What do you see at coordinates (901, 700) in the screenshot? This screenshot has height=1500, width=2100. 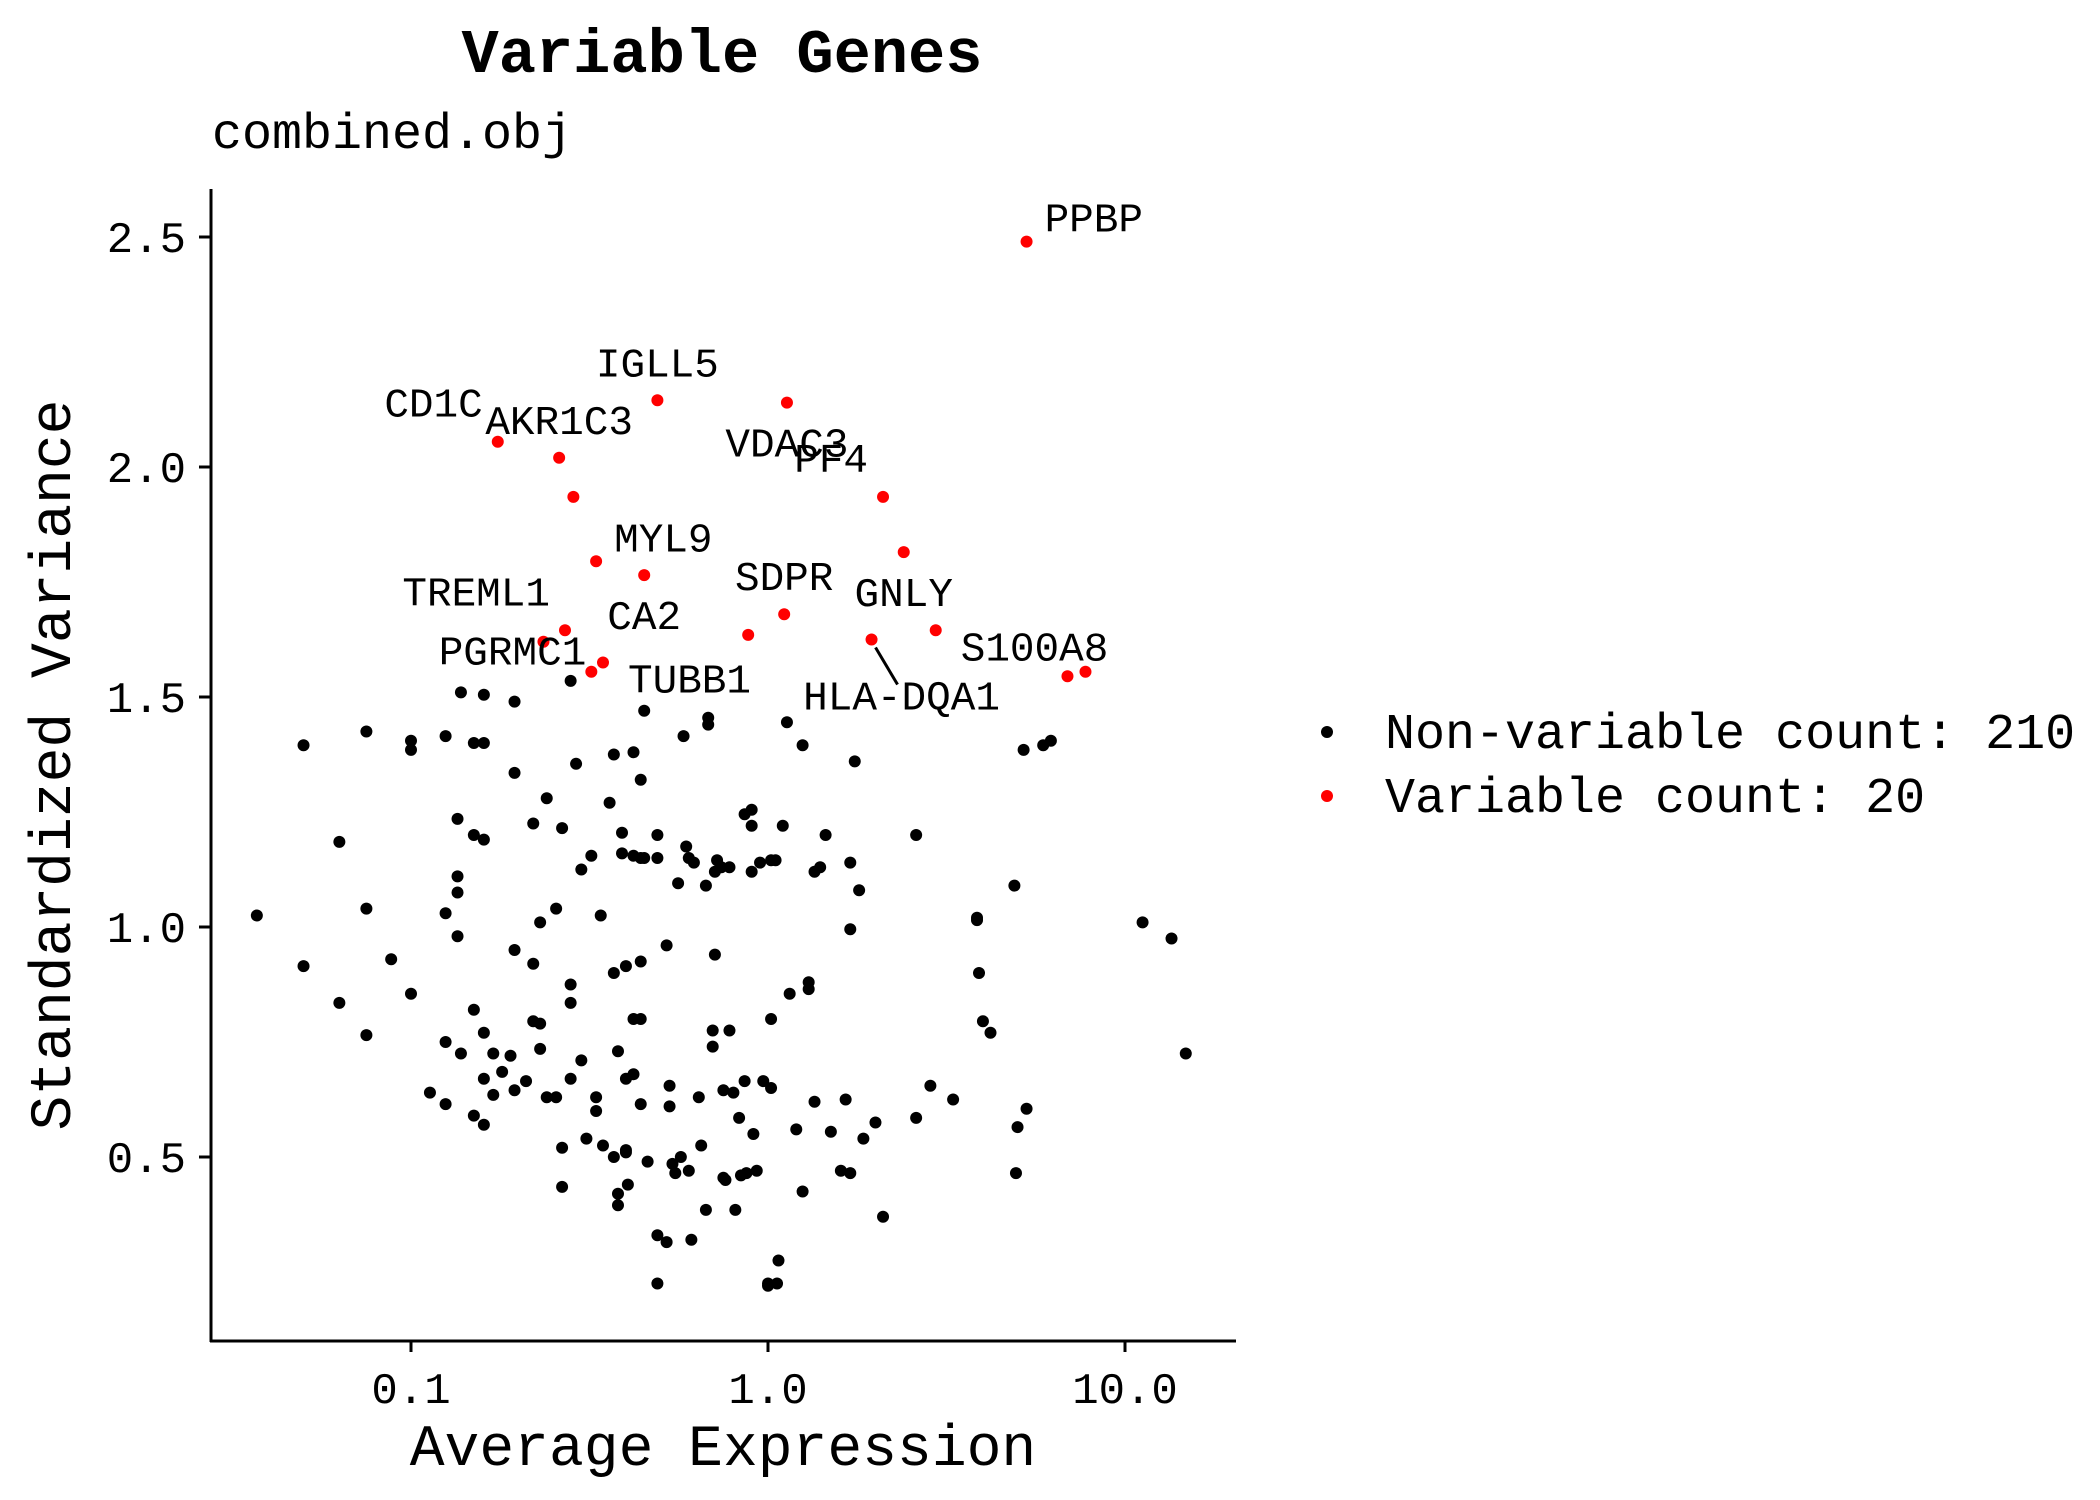 I see `gene-label: HLA-DQA1` at bounding box center [901, 700].